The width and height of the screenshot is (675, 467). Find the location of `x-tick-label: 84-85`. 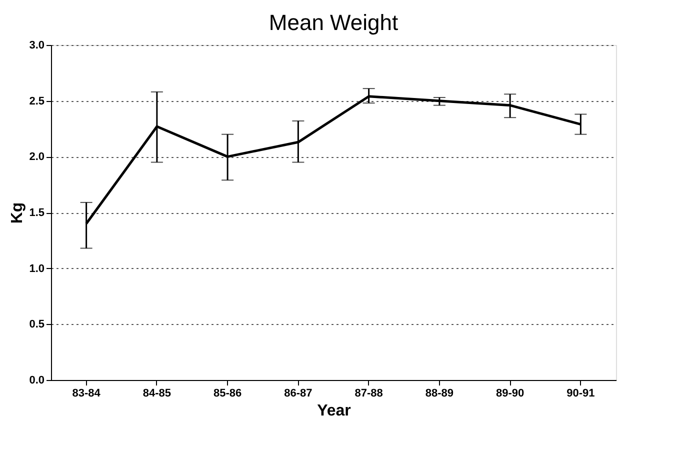

x-tick-label: 84-85 is located at coordinates (157, 394).